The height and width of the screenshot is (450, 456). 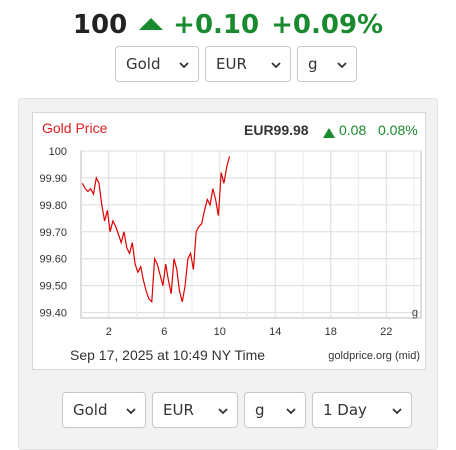 What do you see at coordinates (249, 332) in the screenshot?
I see `x-axis: 2 6 10 14 18 22` at bounding box center [249, 332].